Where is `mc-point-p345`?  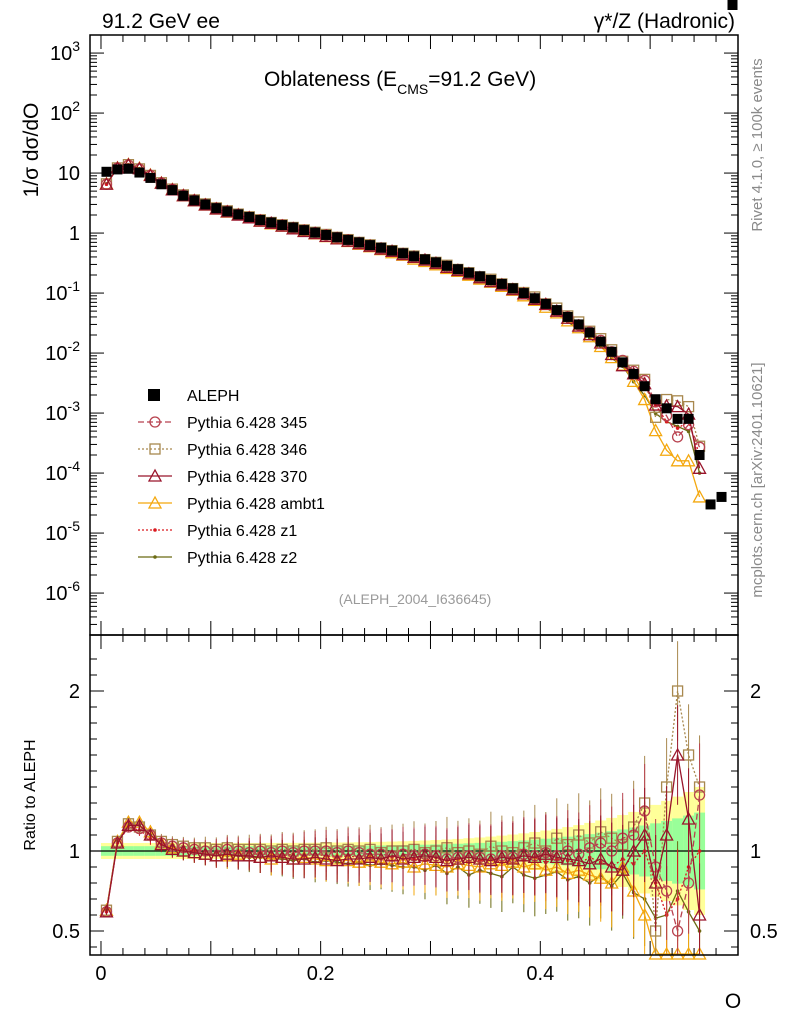 mc-point-p345 is located at coordinates (677, 437).